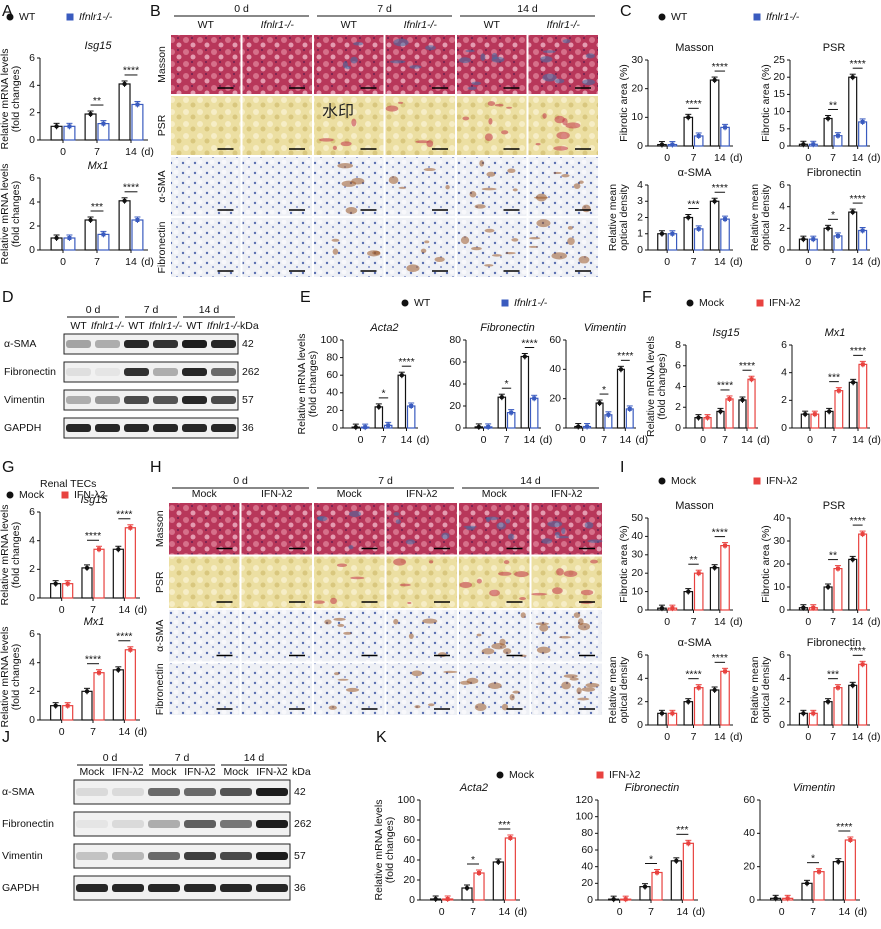  I want to click on lane-label: WT, so click(194, 326).